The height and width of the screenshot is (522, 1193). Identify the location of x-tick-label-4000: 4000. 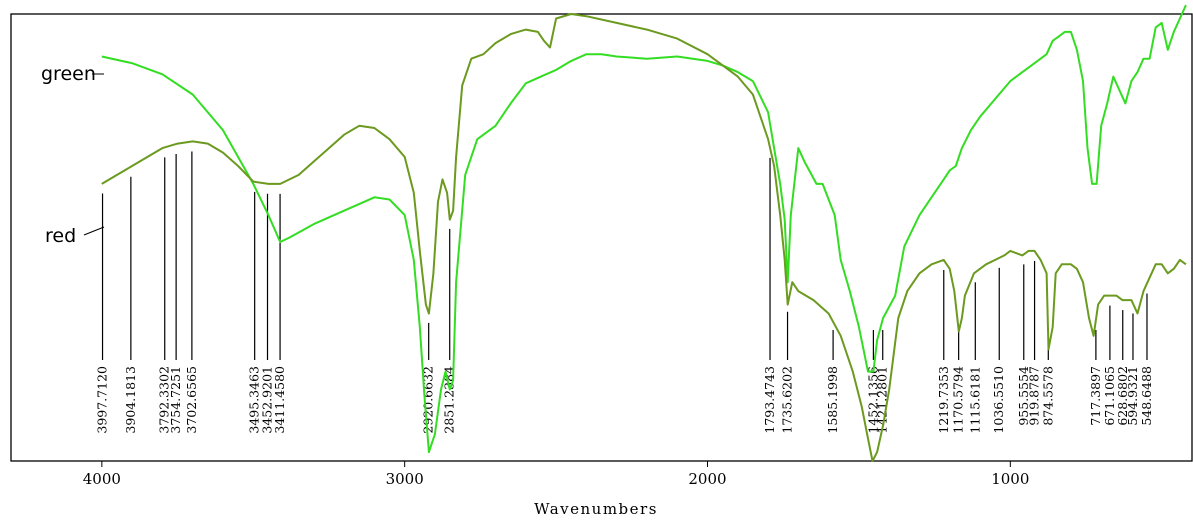
(102, 479).